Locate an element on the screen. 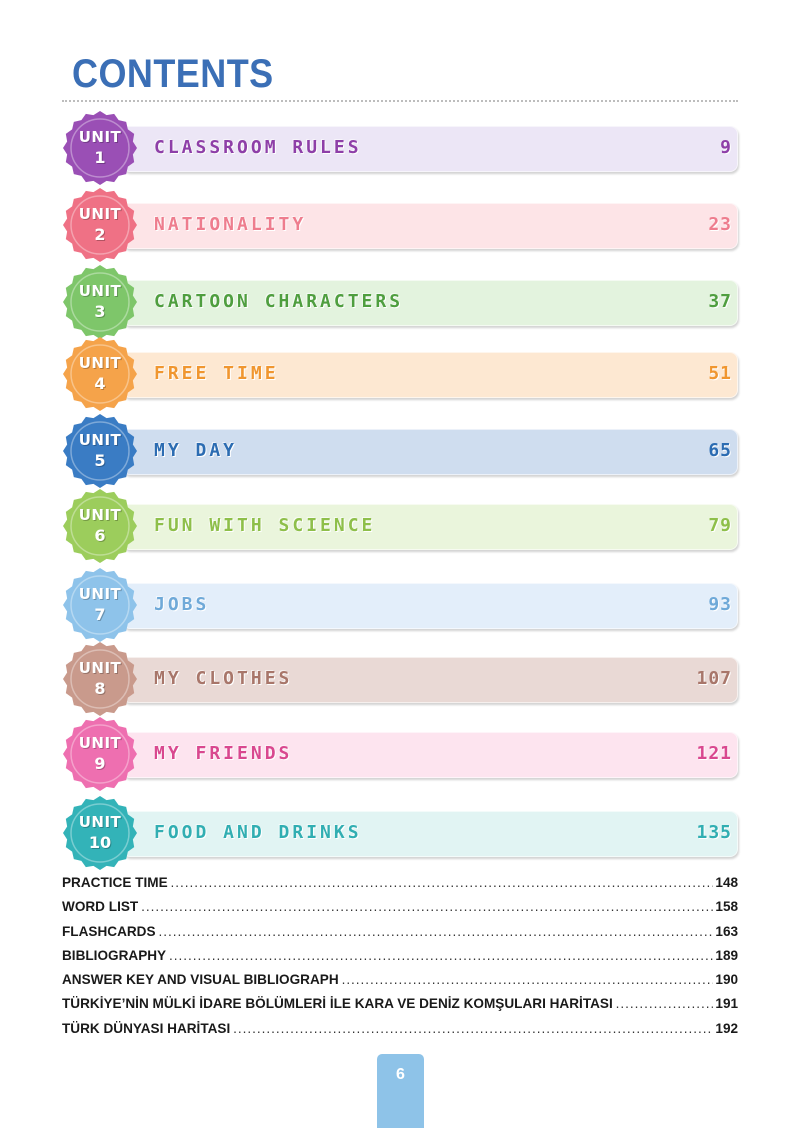 The width and height of the screenshot is (800, 1128). unit-badge: UNIT 4 is located at coordinates (100, 374).